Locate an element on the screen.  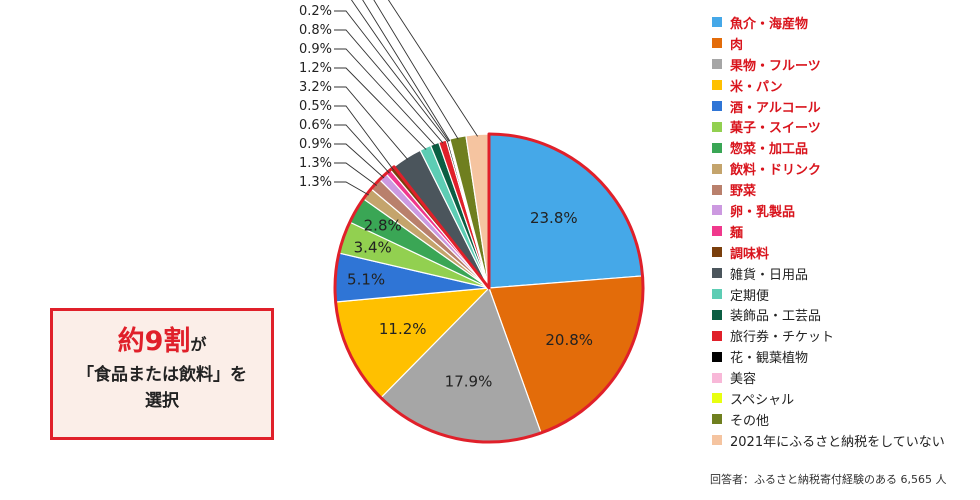
legend-item-14: 定期便 is located at coordinates (828, 294).